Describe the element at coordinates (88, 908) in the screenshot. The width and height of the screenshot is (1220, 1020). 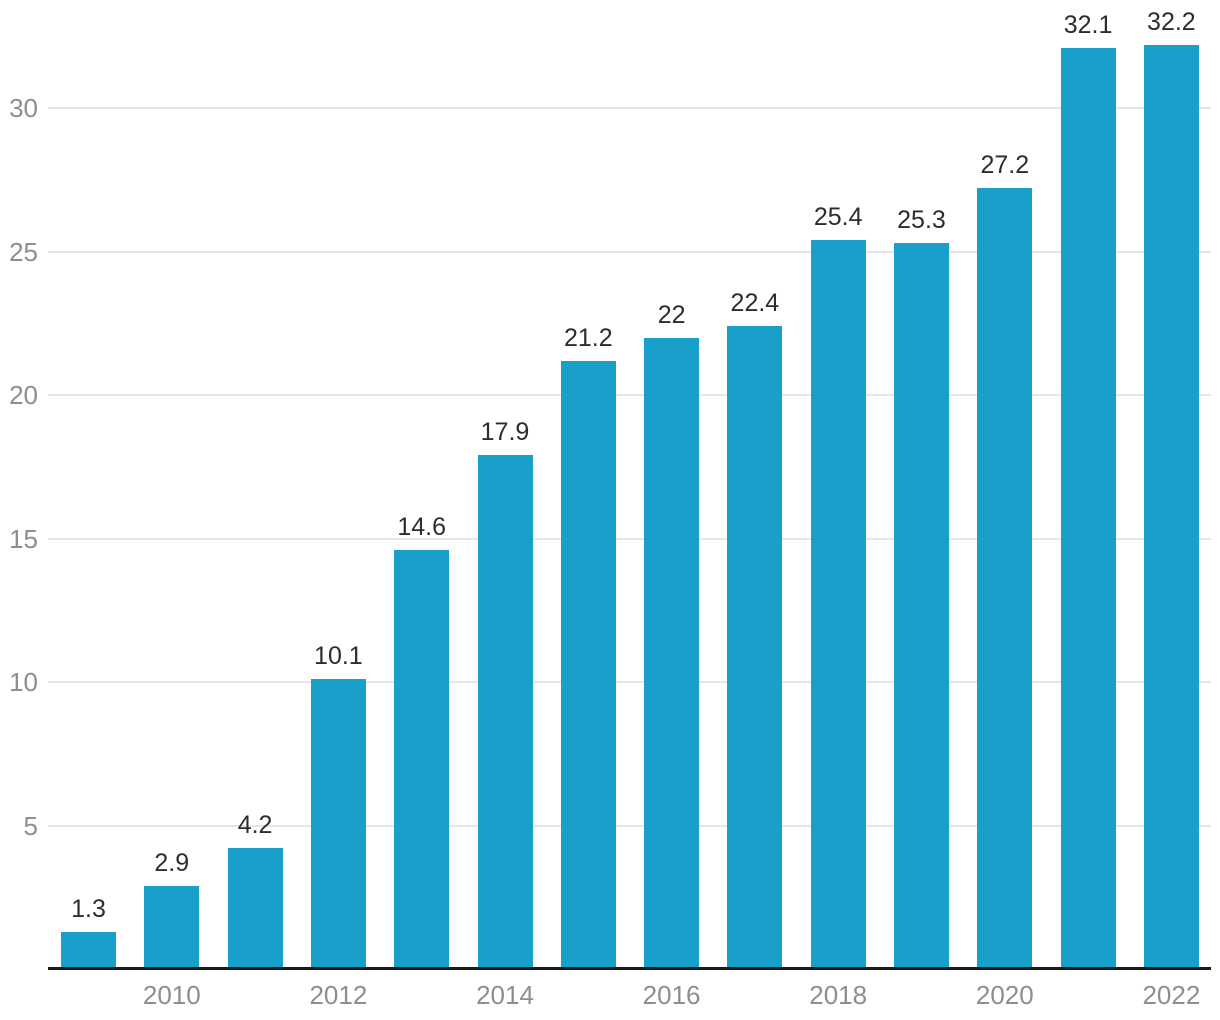
I see `bar-value-label: 1.3` at that location.